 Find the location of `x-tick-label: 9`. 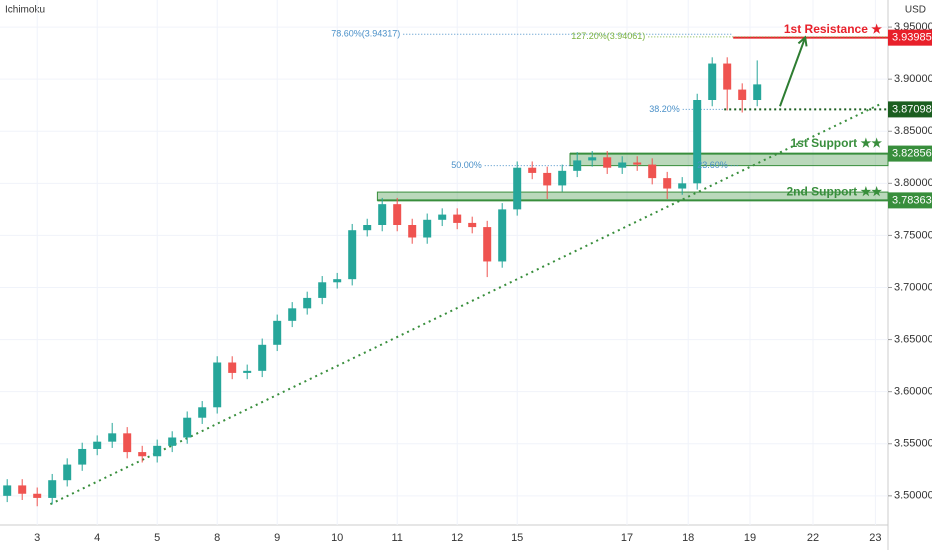

x-tick-label: 9 is located at coordinates (277, 538).